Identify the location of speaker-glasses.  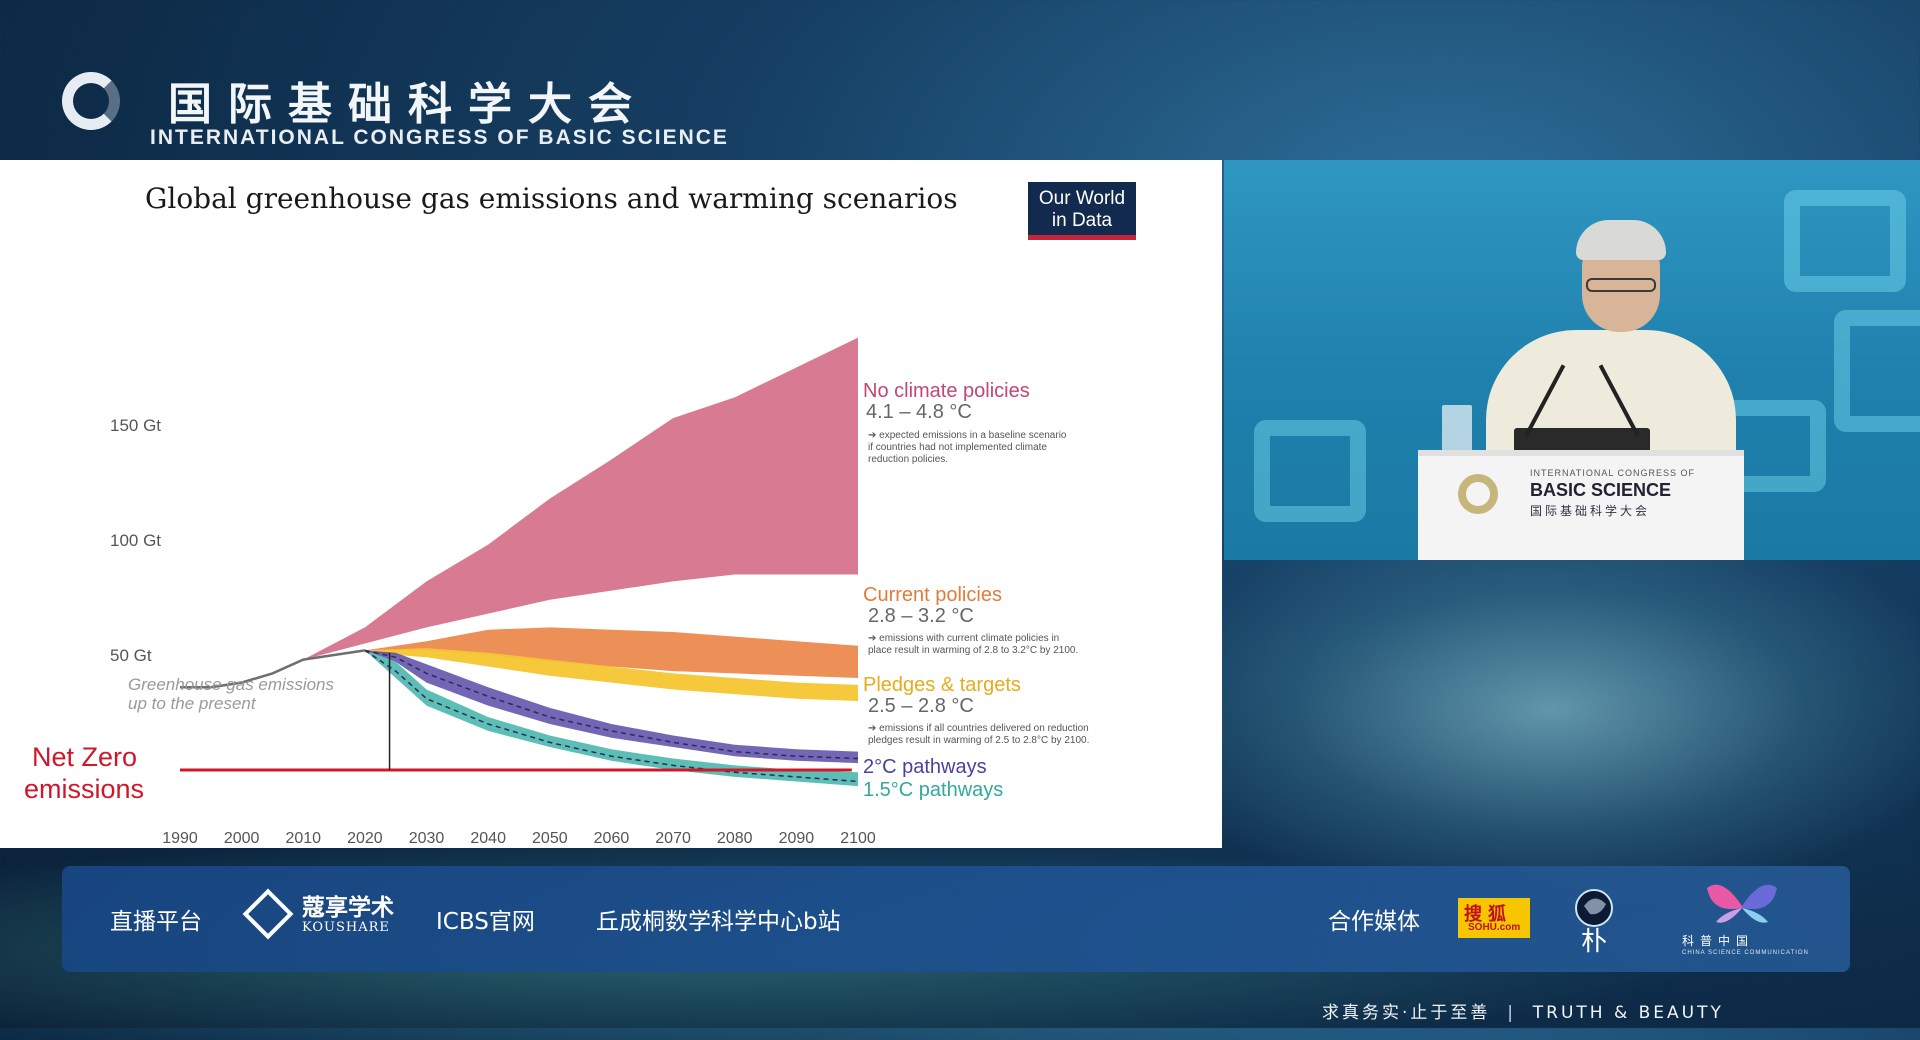
(1621, 285).